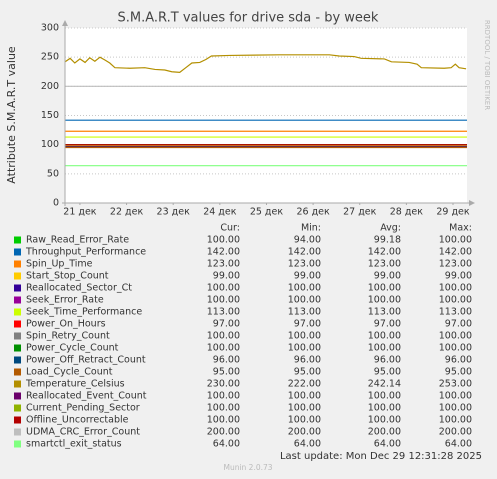  I want to click on legend-cur: 64.00, so click(226, 444).